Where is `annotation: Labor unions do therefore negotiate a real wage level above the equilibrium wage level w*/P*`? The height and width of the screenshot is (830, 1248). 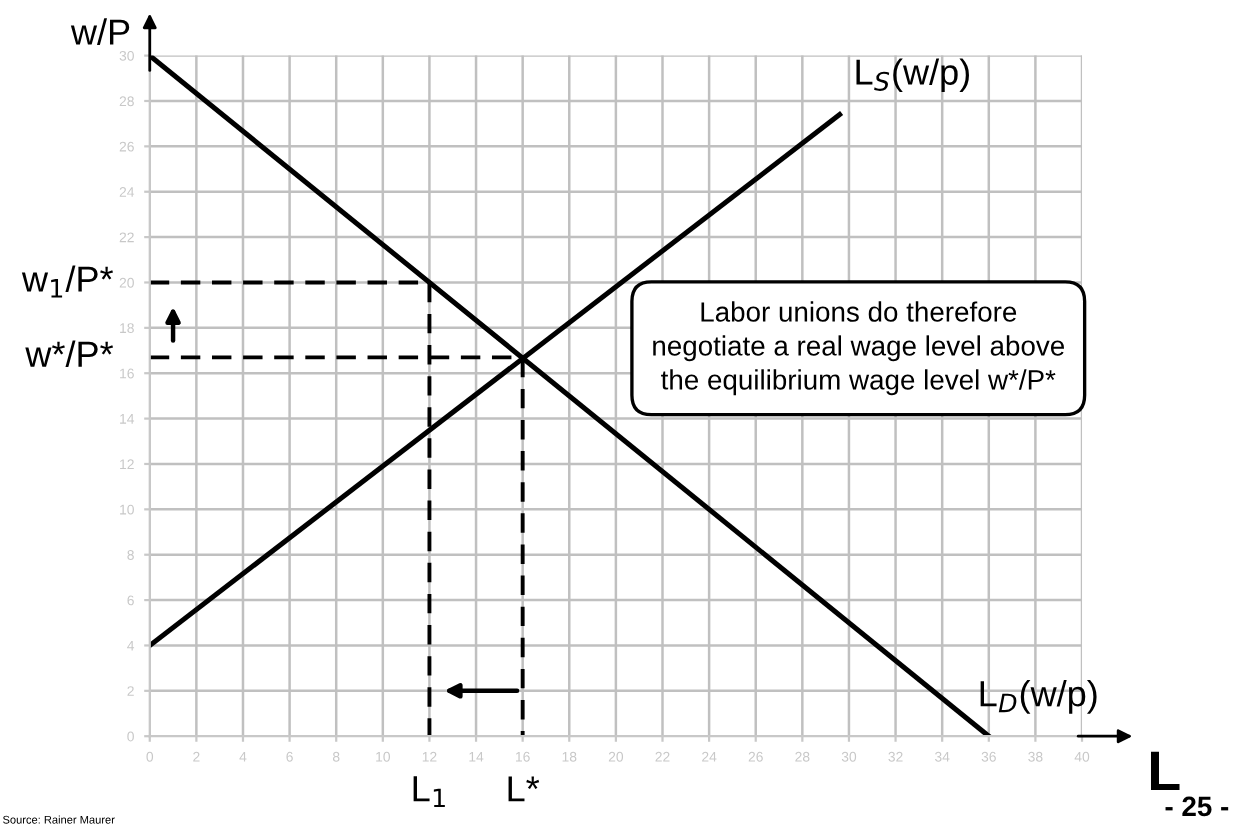 annotation: Labor unions do therefore negotiate a real wage level above the equilibrium wage level w*/P* is located at coordinates (858, 348).